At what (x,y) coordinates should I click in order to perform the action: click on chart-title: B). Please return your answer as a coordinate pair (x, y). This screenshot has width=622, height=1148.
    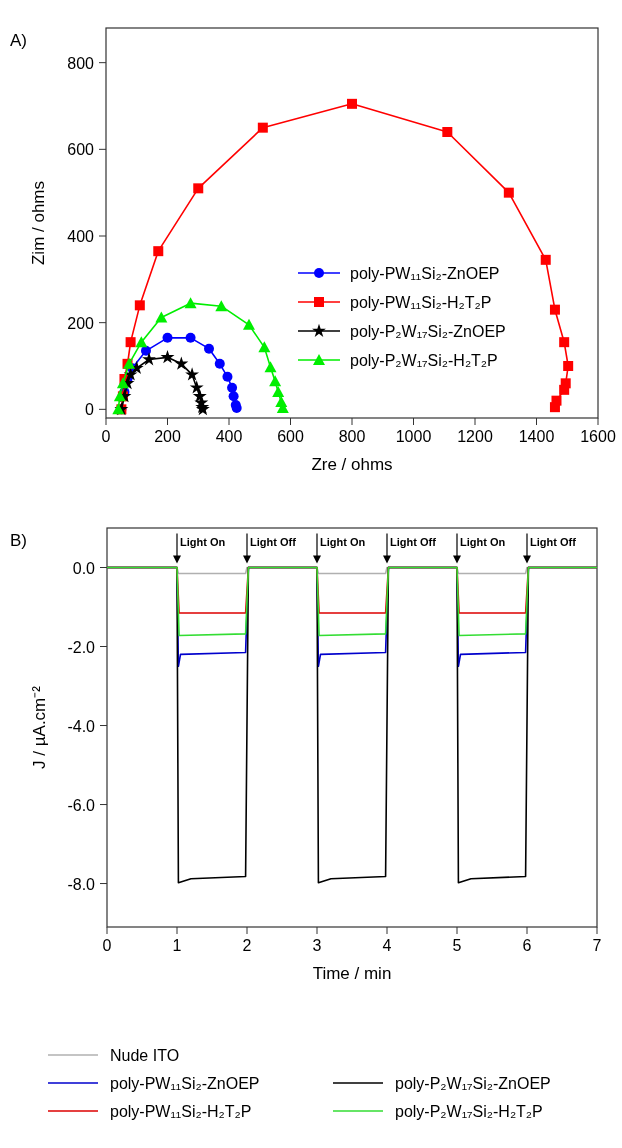
    Looking at the image, I should click on (18, 540).